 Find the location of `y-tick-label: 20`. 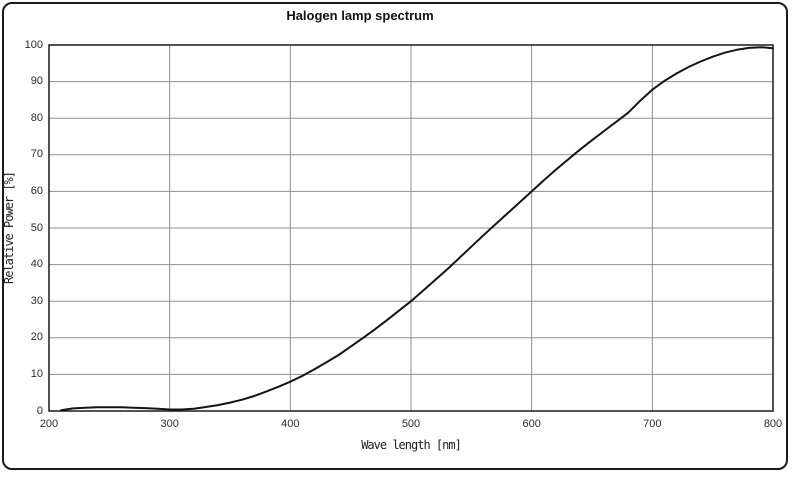

y-tick-label: 20 is located at coordinates (36, 337).